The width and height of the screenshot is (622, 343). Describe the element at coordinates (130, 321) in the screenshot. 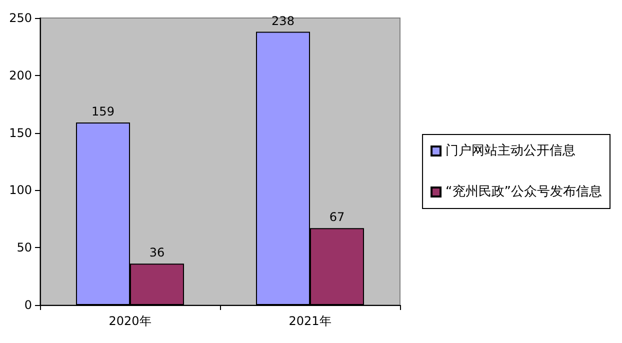

I see `x-tick-label: 2020年` at that location.